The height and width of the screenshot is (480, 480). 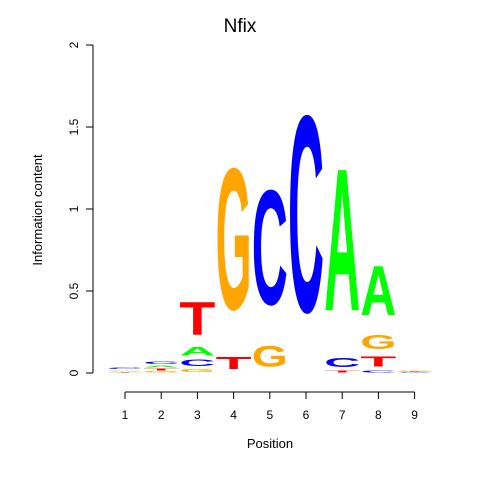 I want to click on chart-title: Nfix, so click(x=240, y=26).